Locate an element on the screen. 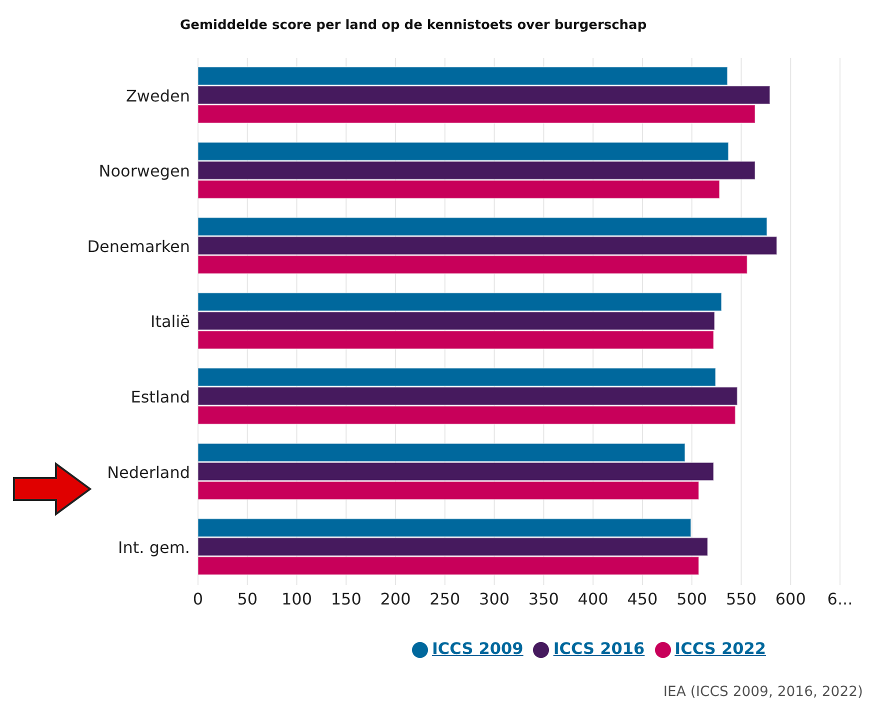  x-tick-label: 550 is located at coordinates (741, 598).